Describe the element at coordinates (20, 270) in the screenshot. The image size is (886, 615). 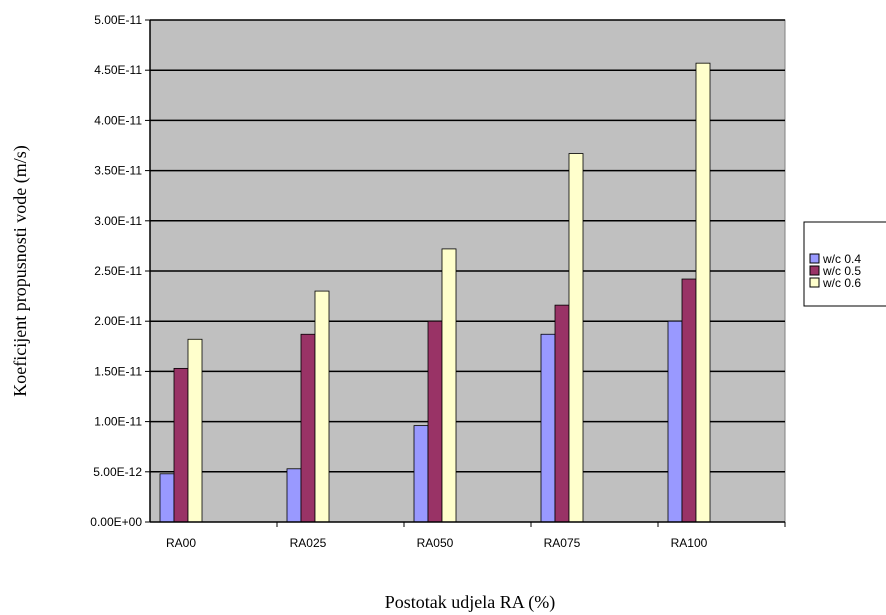
I see `y-axis-title: Koeficijent propusnosti vode (m/s)` at that location.